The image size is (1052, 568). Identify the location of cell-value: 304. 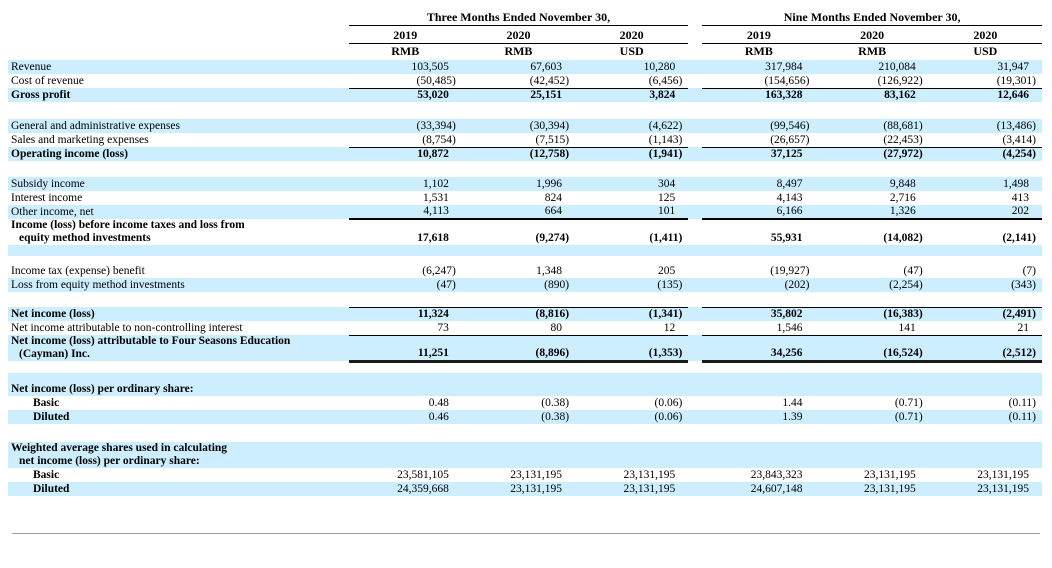
(632, 184).